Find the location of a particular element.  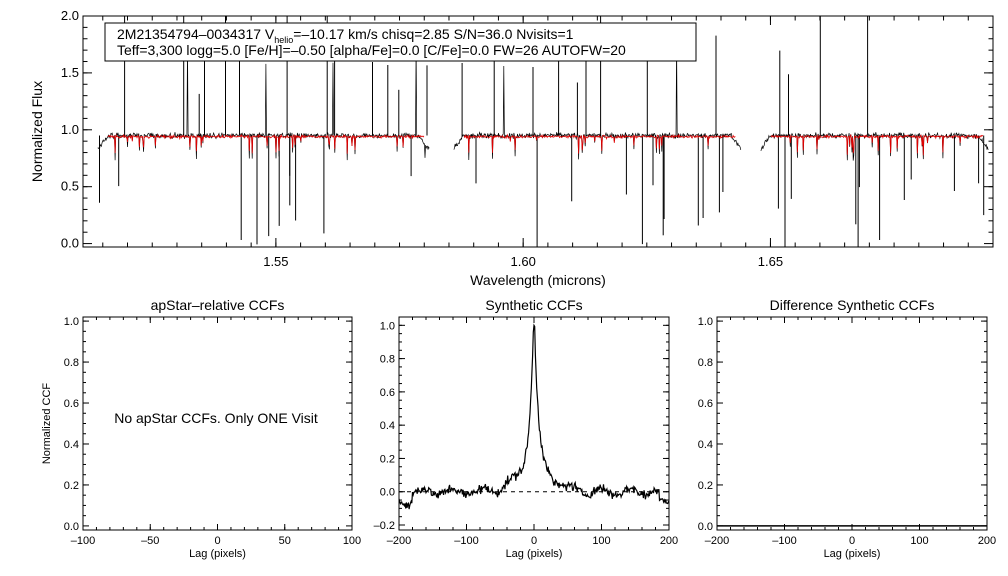

annotation-subscript: helio is located at coordinates (283, 40).